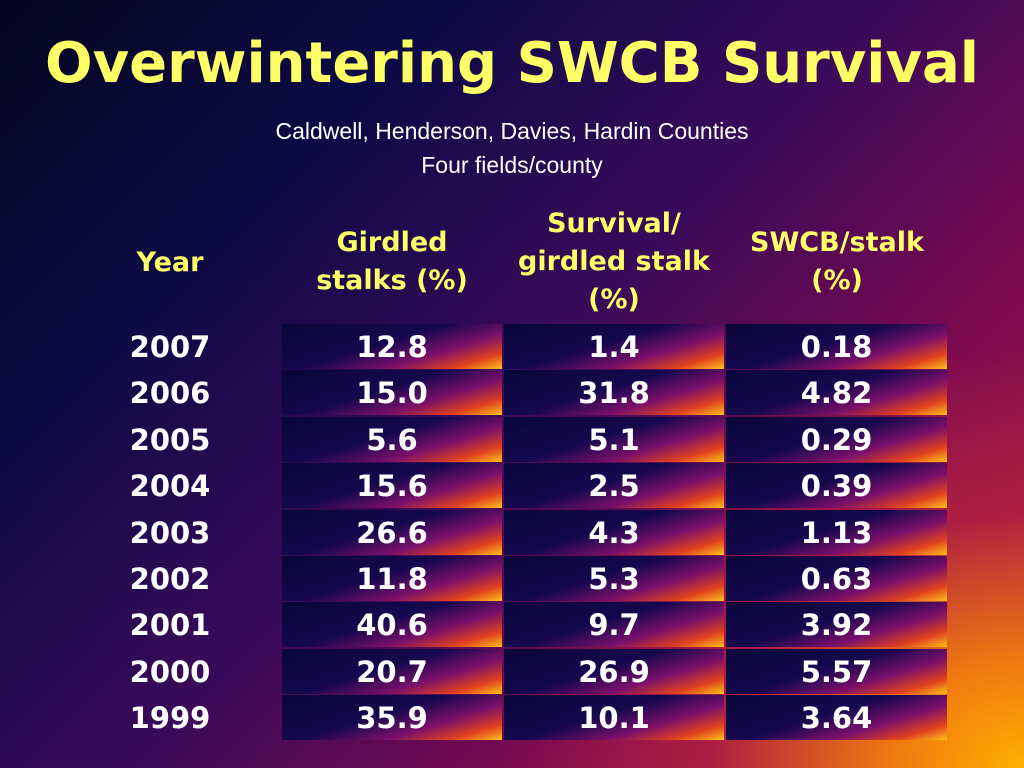 This screenshot has width=1024, height=768. What do you see at coordinates (614, 625) in the screenshot?
I see `survival-cell: 9.7` at bounding box center [614, 625].